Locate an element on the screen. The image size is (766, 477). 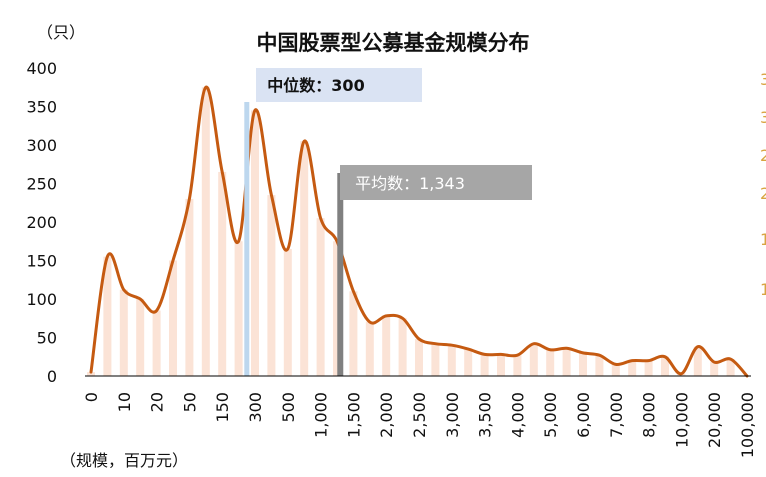
mean-marker-line is located at coordinates (340, 274).